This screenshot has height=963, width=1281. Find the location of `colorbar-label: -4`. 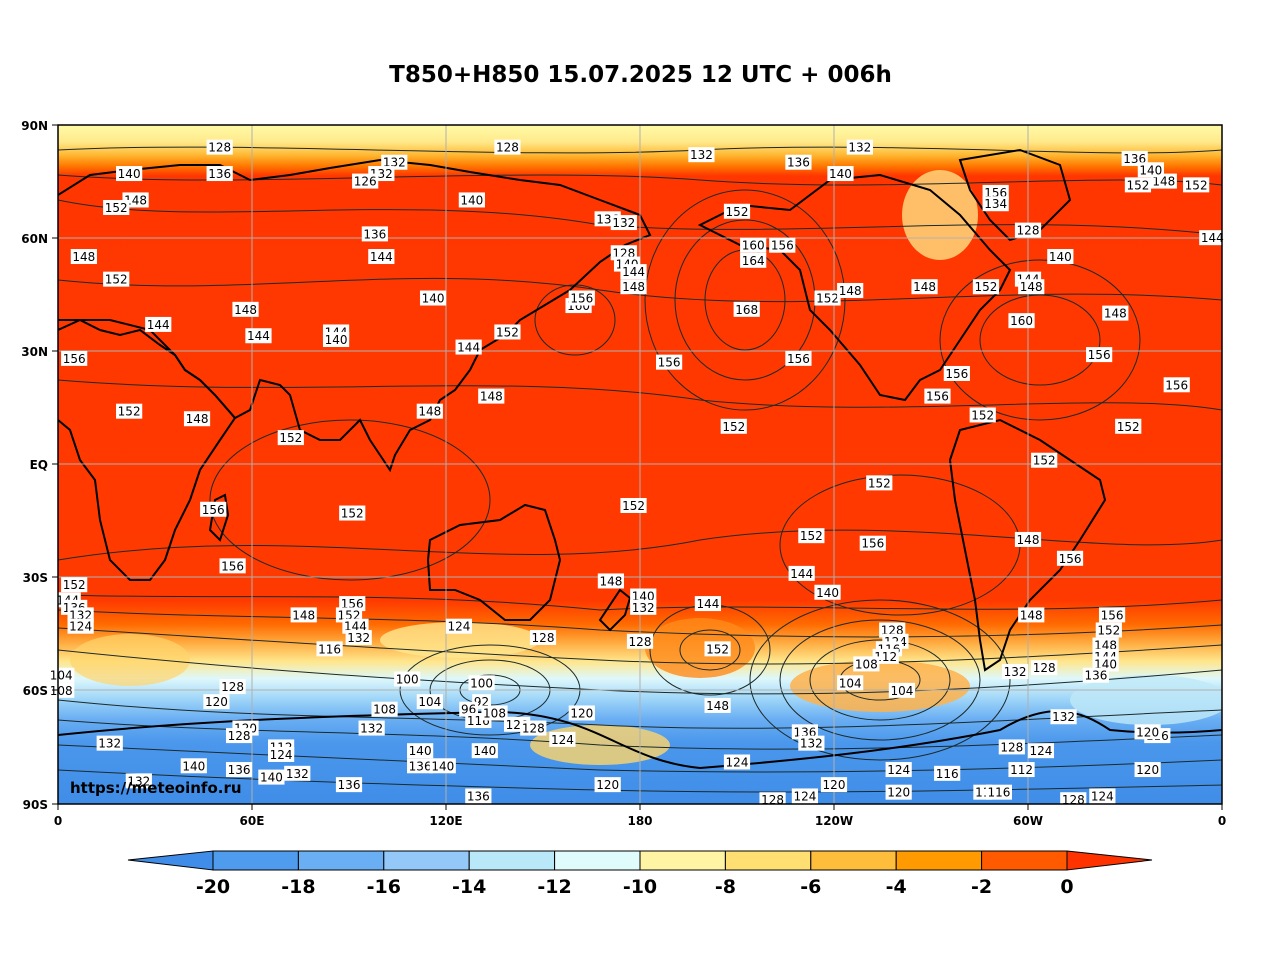

colorbar-label: -4 is located at coordinates (896, 887).